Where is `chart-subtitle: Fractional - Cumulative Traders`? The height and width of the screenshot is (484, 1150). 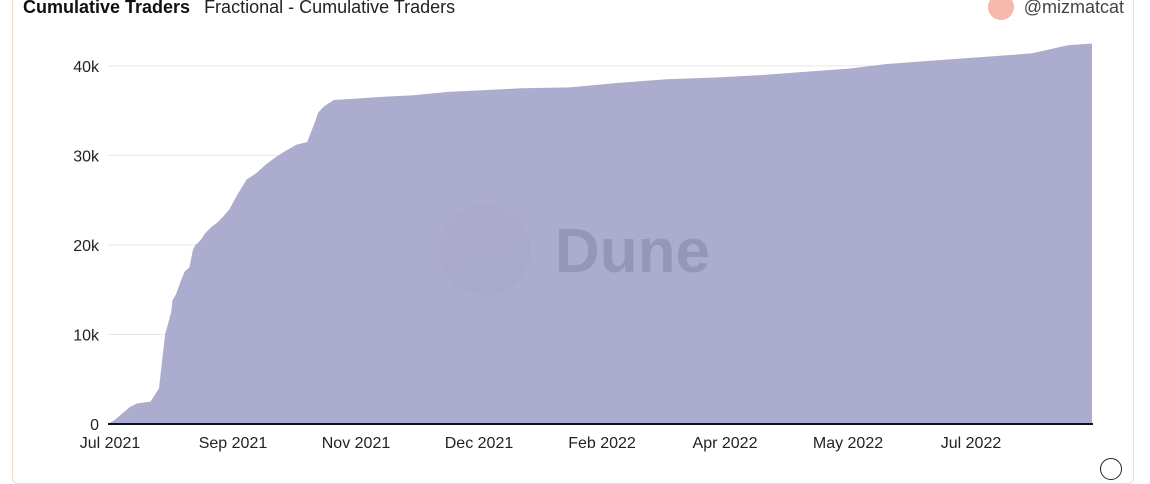 chart-subtitle: Fractional - Cumulative Traders is located at coordinates (330, 8).